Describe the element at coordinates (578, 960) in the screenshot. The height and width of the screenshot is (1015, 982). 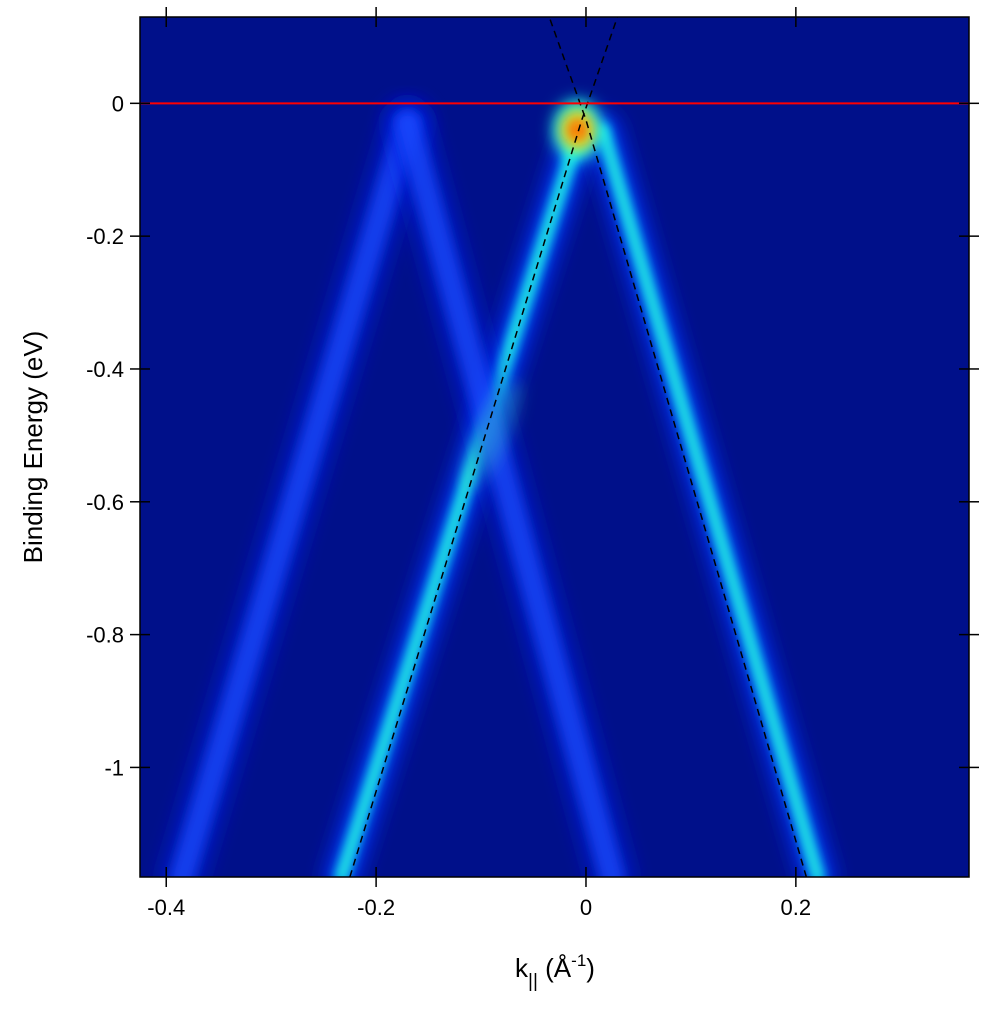
I see `x-axis-title-sup: -1` at that location.